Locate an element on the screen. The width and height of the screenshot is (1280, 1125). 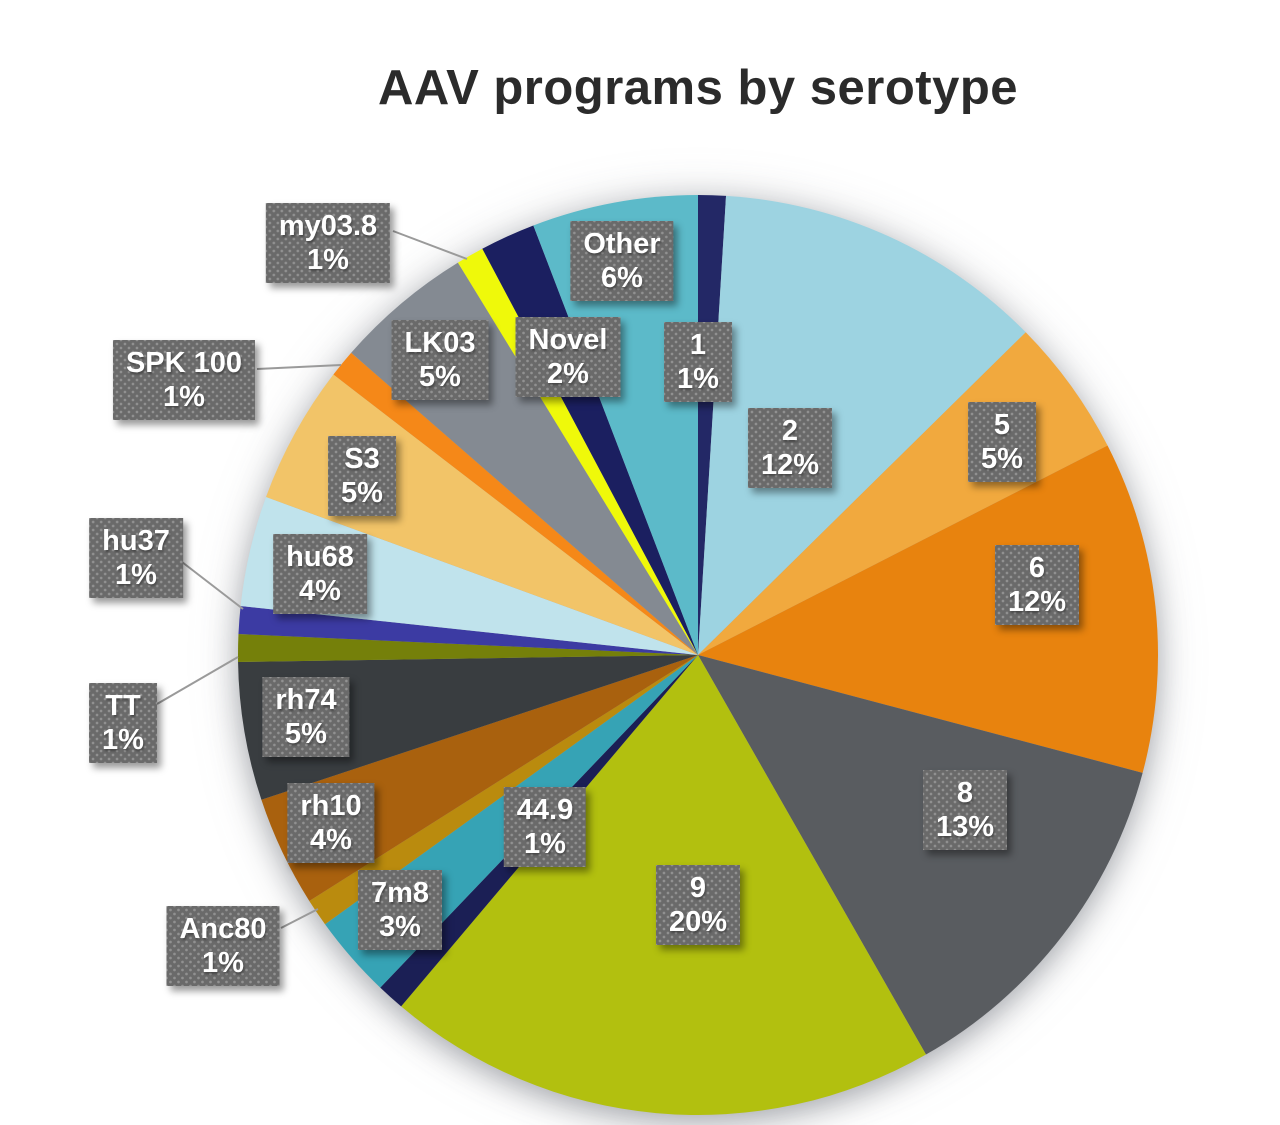
slice-label-name: Other is located at coordinates (622, 244).